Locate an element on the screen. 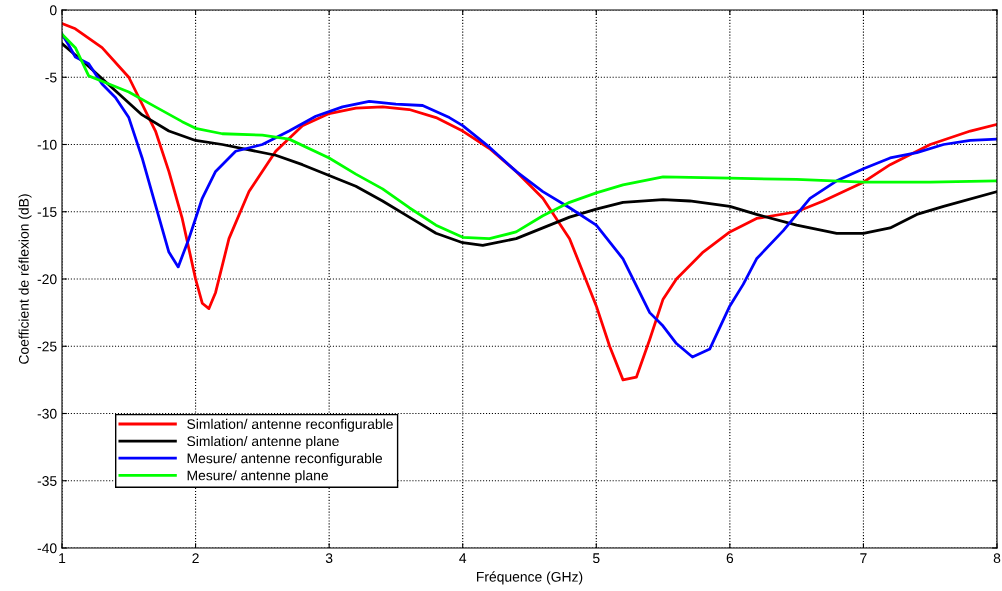  y-tick-label: -30 is located at coordinates (47, 413).